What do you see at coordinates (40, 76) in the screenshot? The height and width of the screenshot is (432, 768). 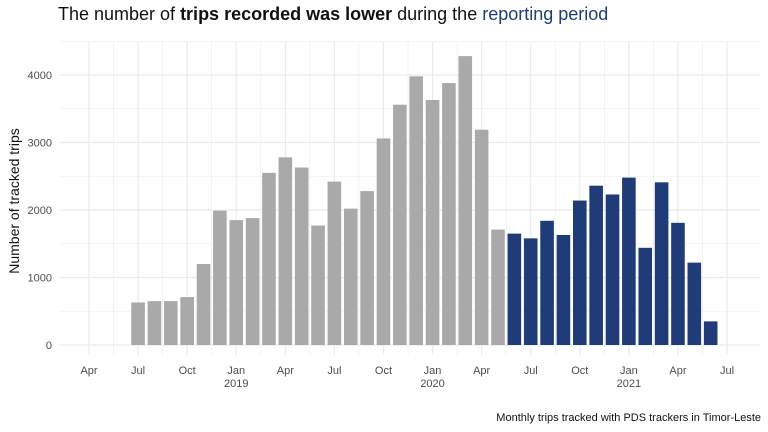 I see `y-tick-label: 4000` at bounding box center [40, 76].